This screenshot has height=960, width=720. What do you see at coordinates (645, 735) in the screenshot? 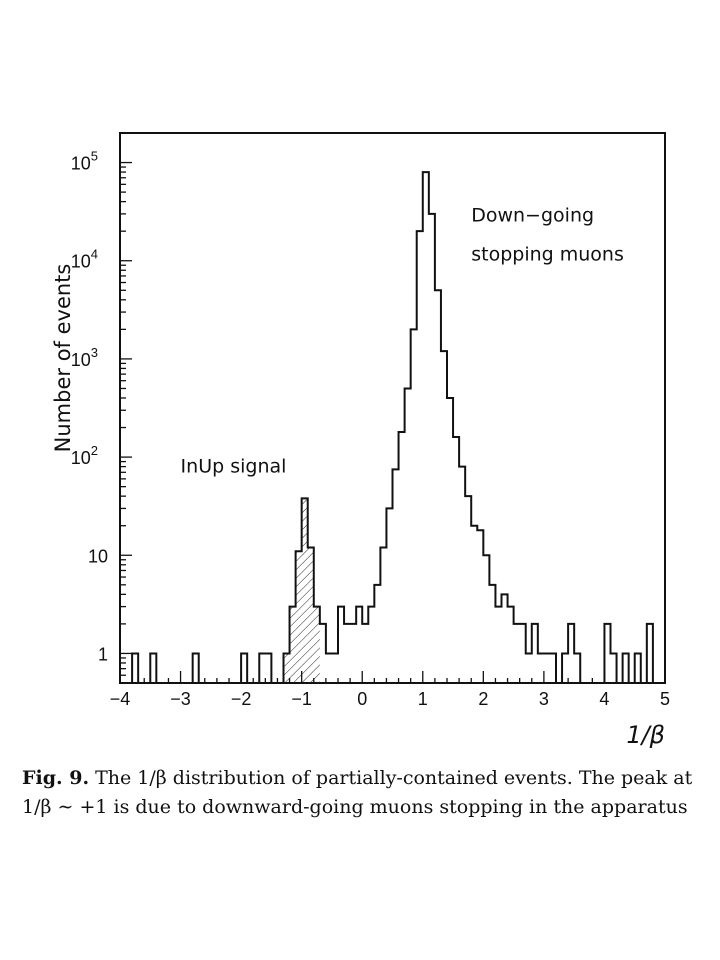
I see `x-axis-title: 1/β` at bounding box center [645, 735].